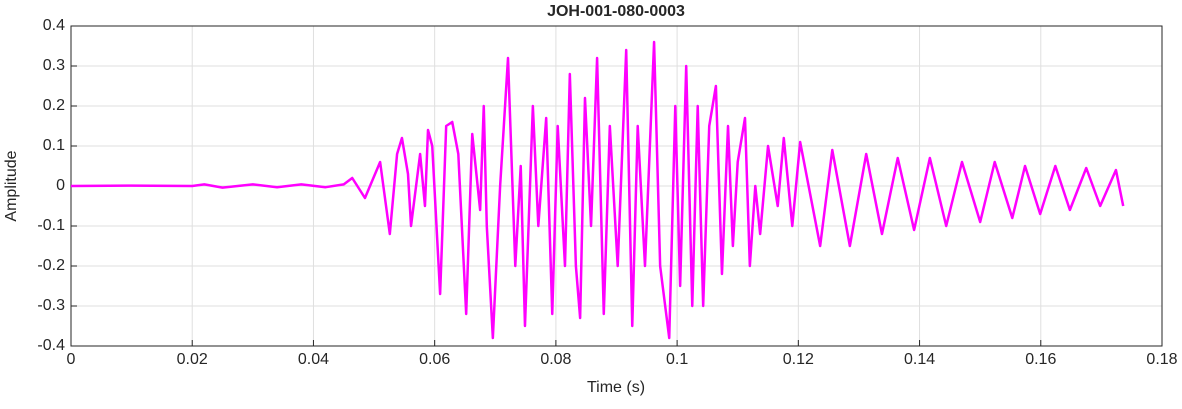 This screenshot has width=1182, height=409. I want to click on x-tick-label: 0.12, so click(798, 359).